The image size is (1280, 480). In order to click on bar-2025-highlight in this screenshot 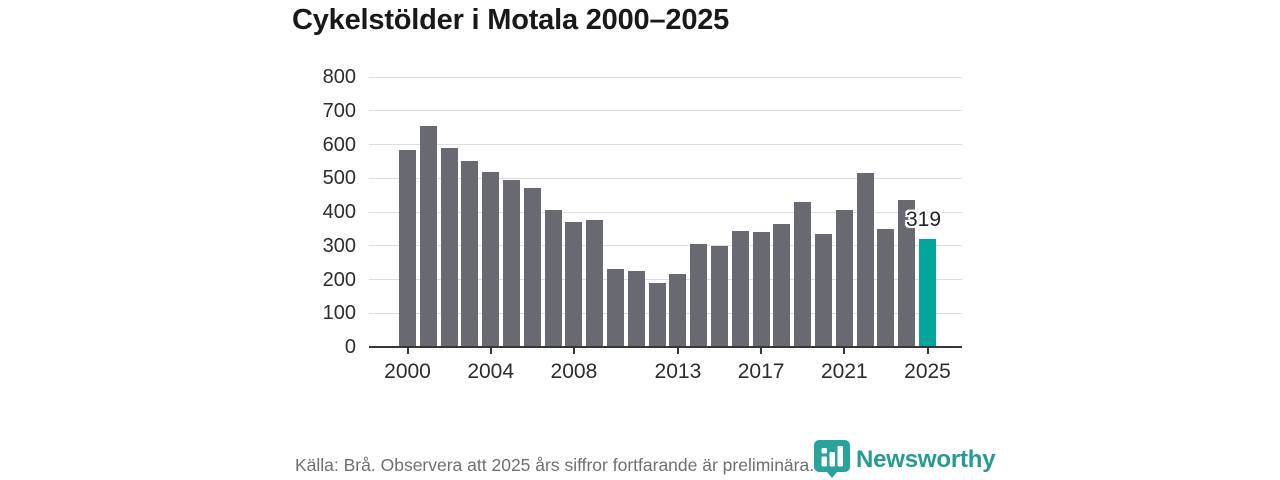, I will do `click(927, 293)`.